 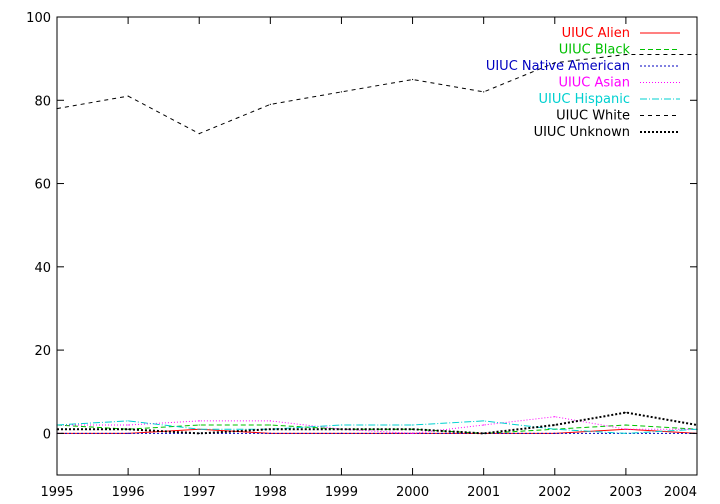 I want to click on x-tick-label: 1995, so click(x=56, y=492).